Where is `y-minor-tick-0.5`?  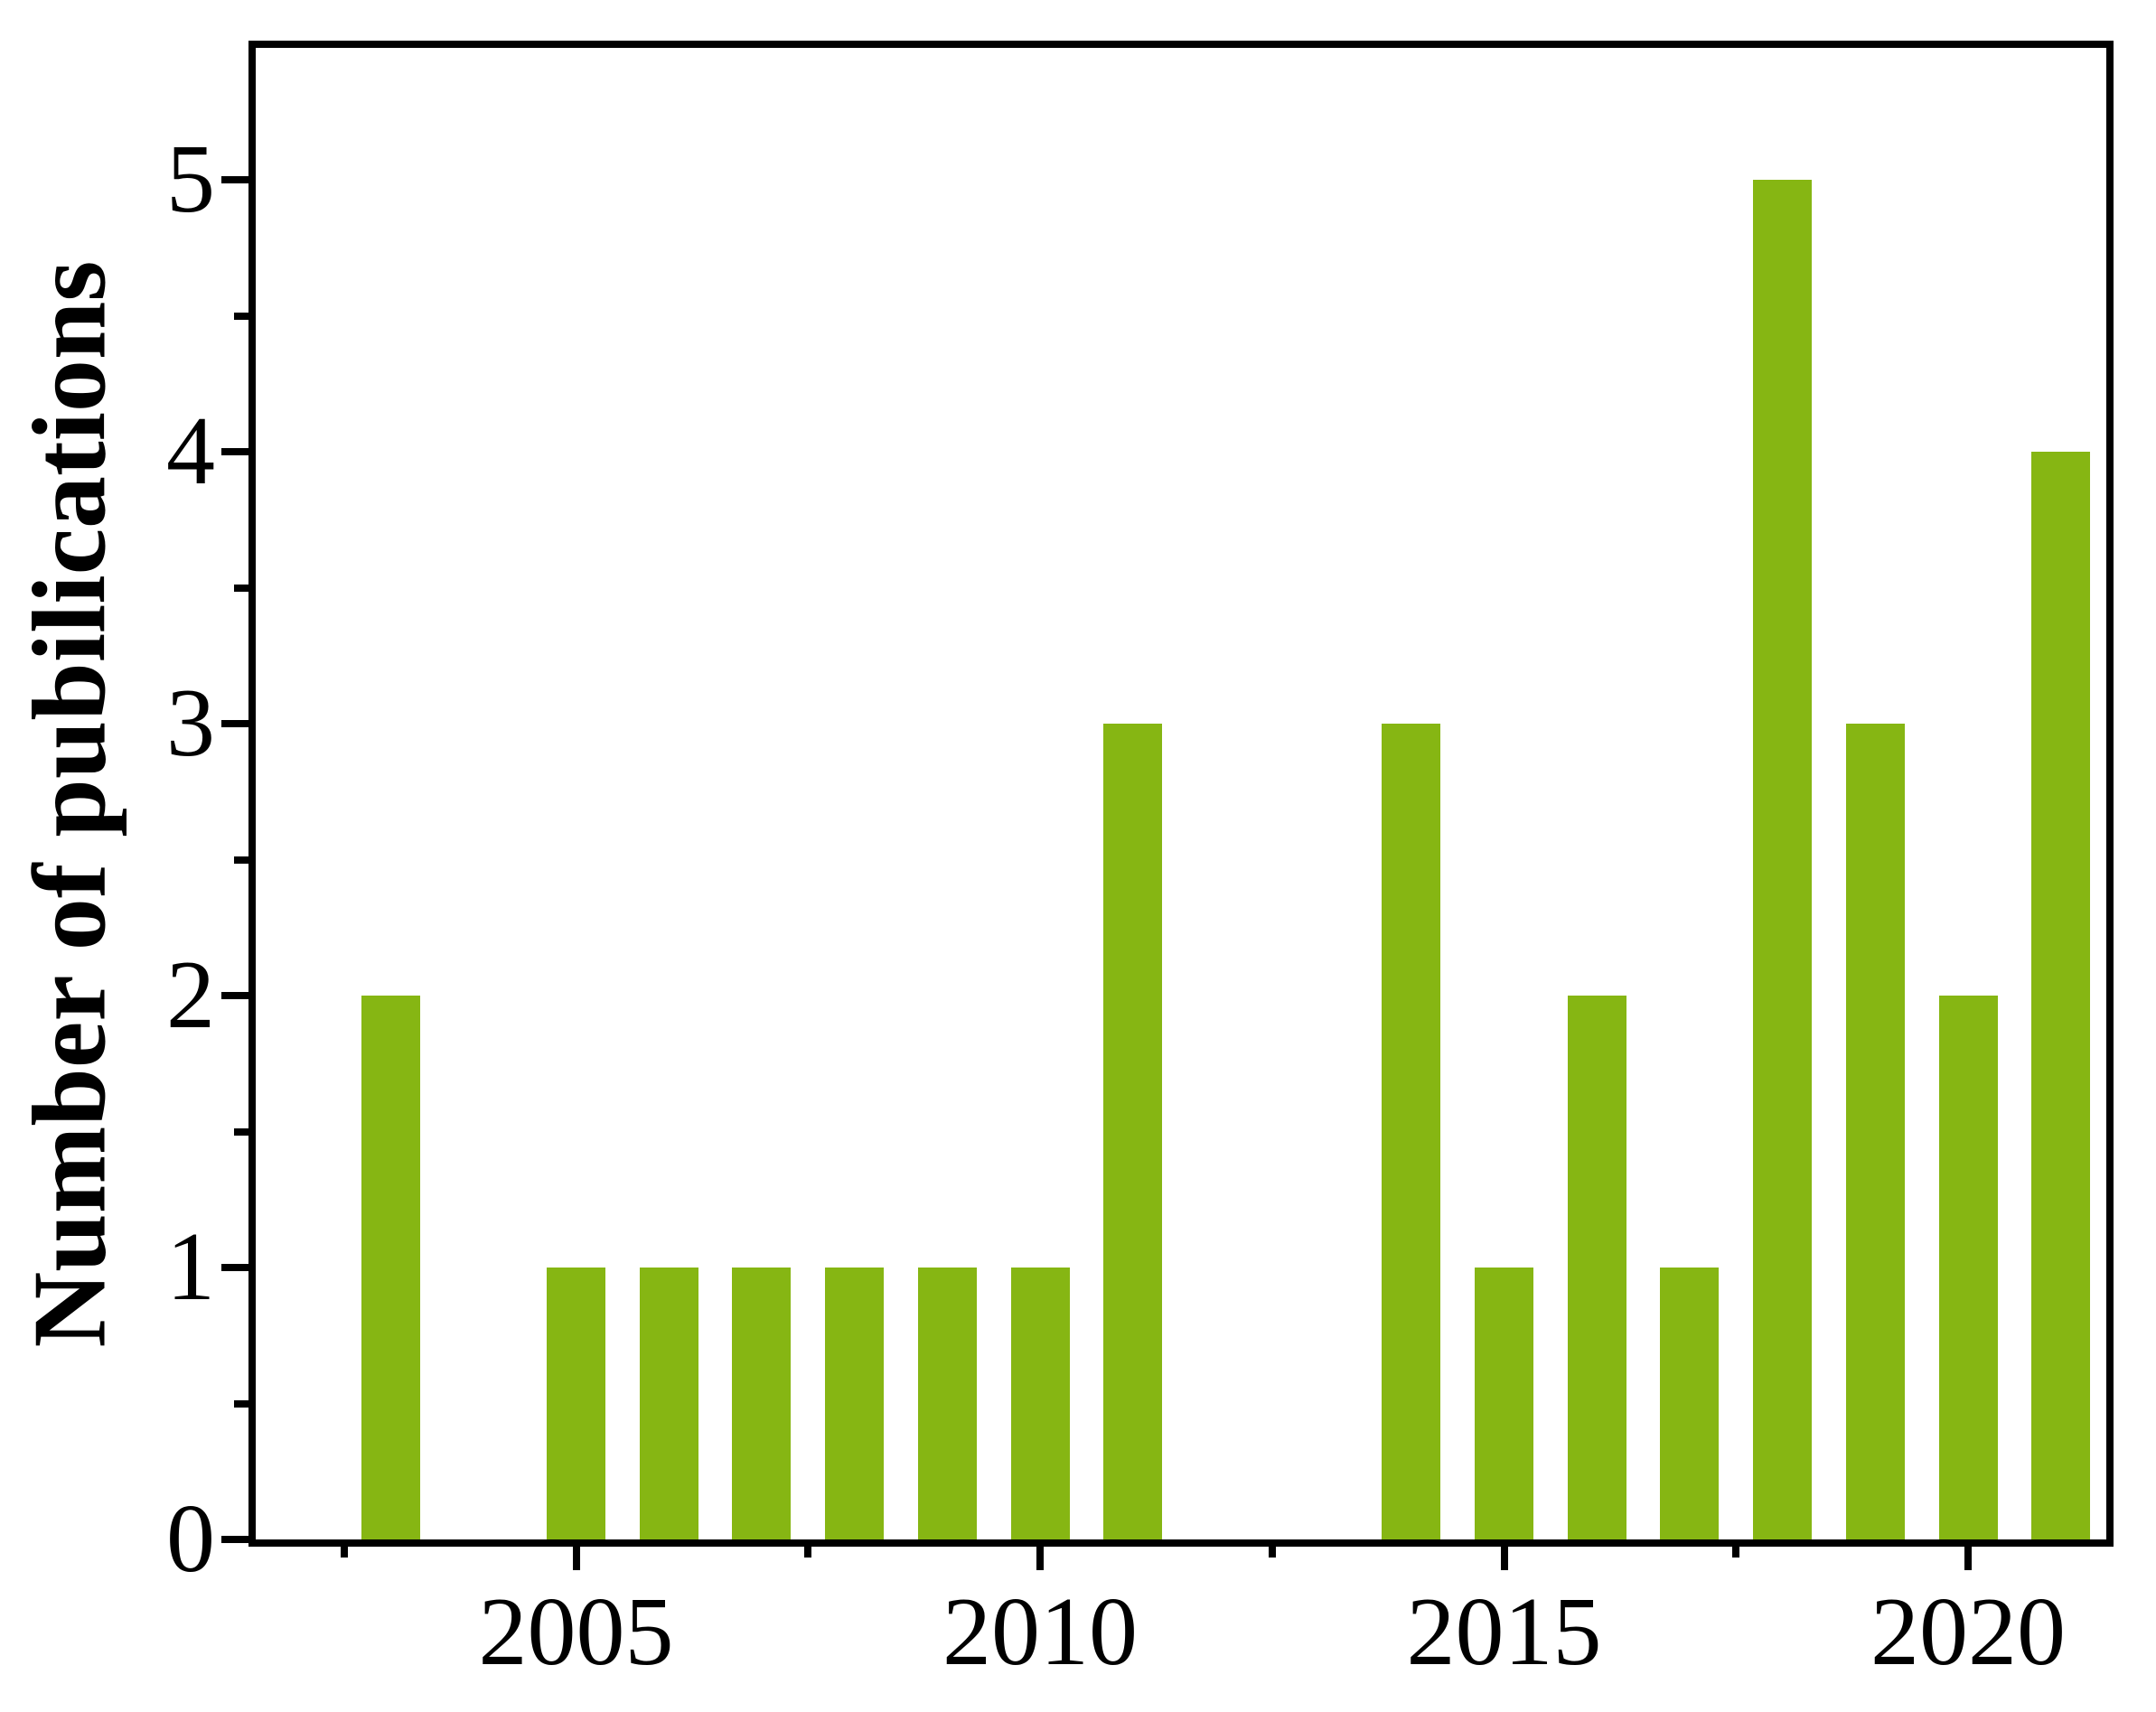
y-minor-tick-0.5 is located at coordinates (241, 1403).